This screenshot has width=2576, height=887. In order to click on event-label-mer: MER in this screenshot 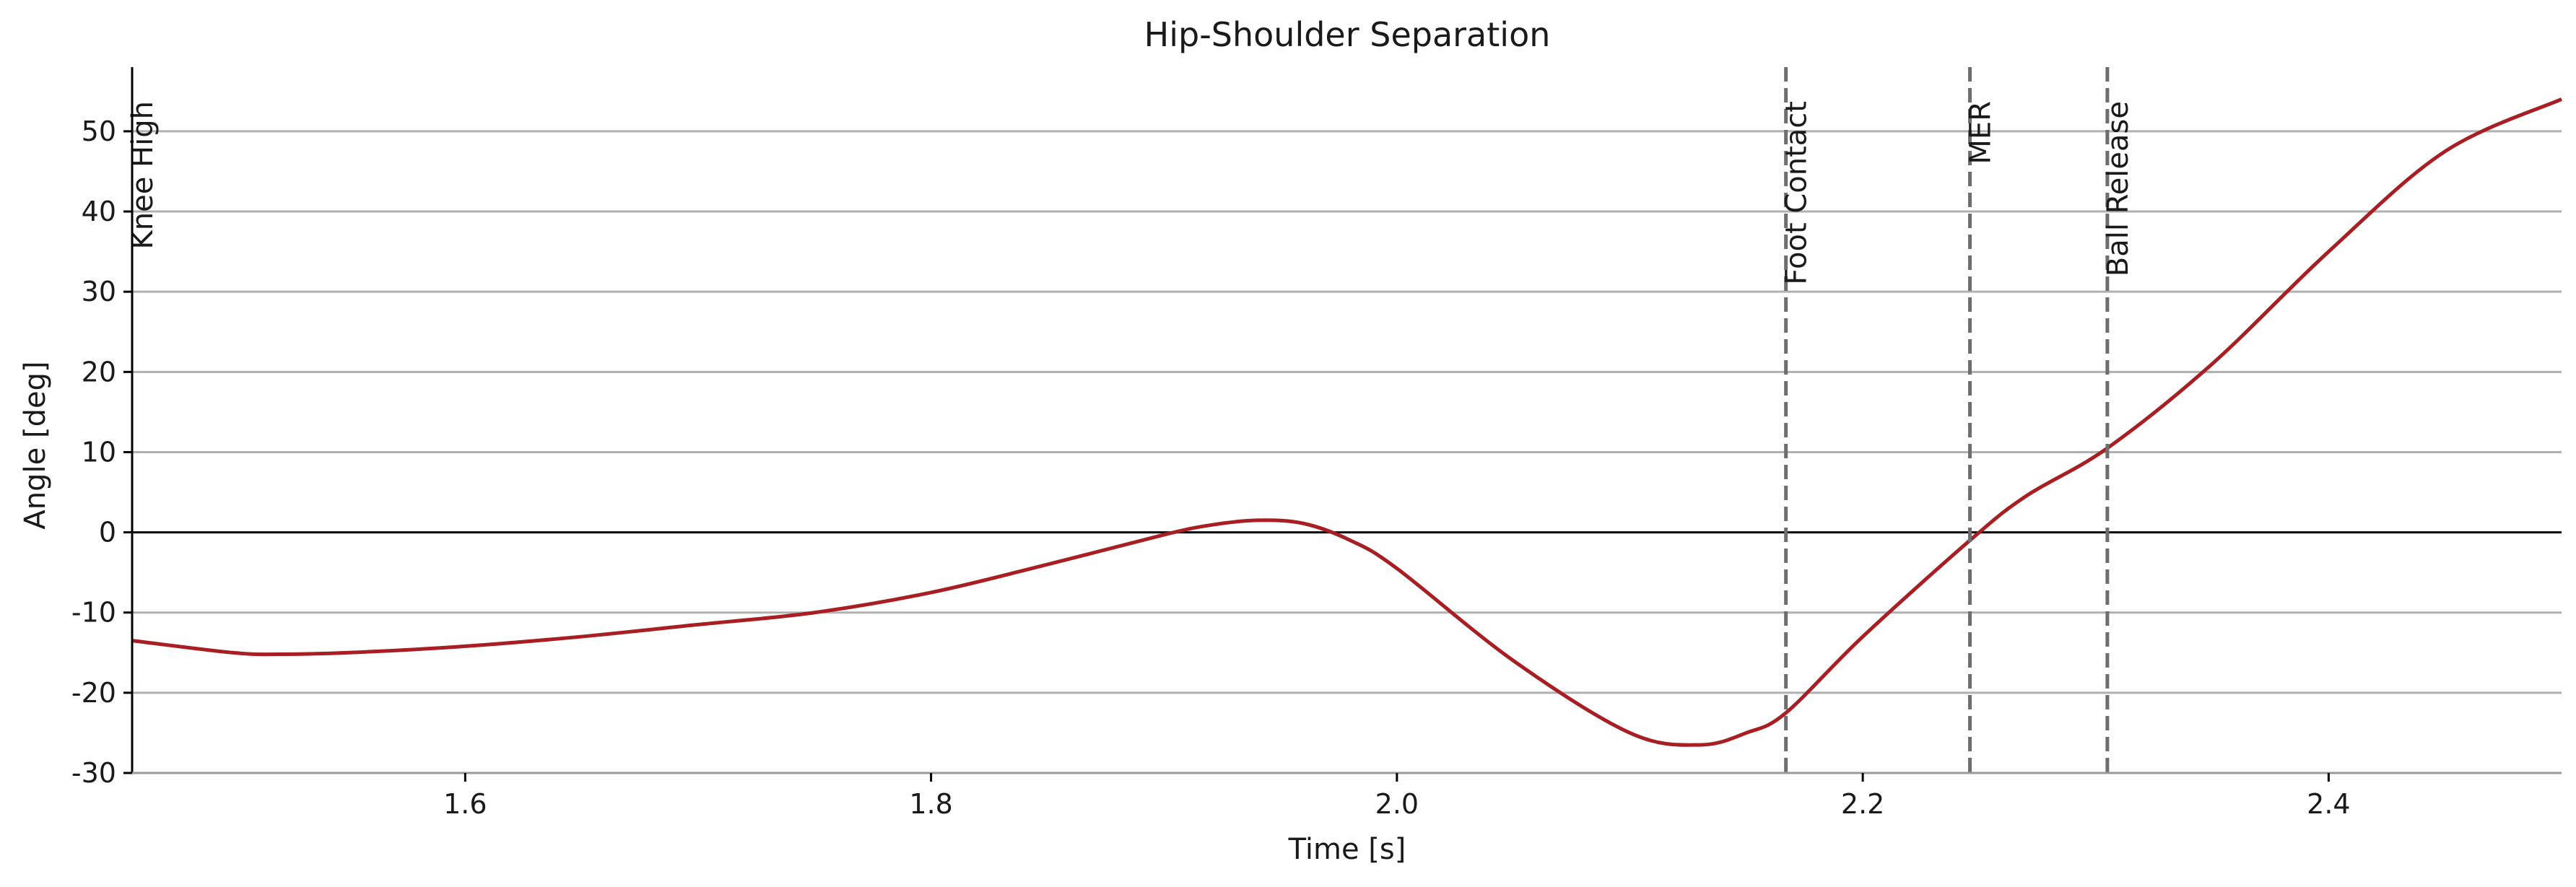, I will do `click(1981, 133)`.